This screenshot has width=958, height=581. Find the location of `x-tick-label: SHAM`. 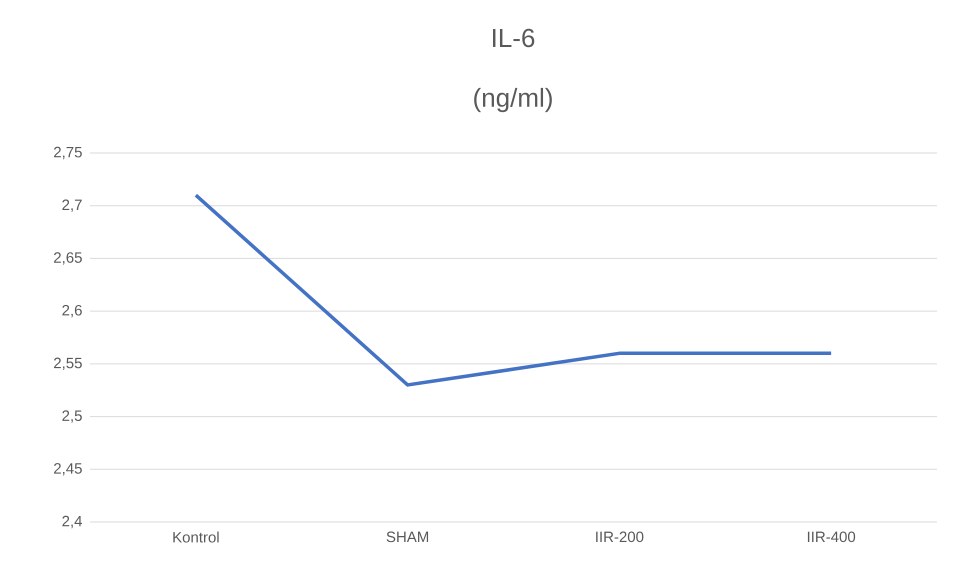

x-tick-label: SHAM is located at coordinates (407, 537).